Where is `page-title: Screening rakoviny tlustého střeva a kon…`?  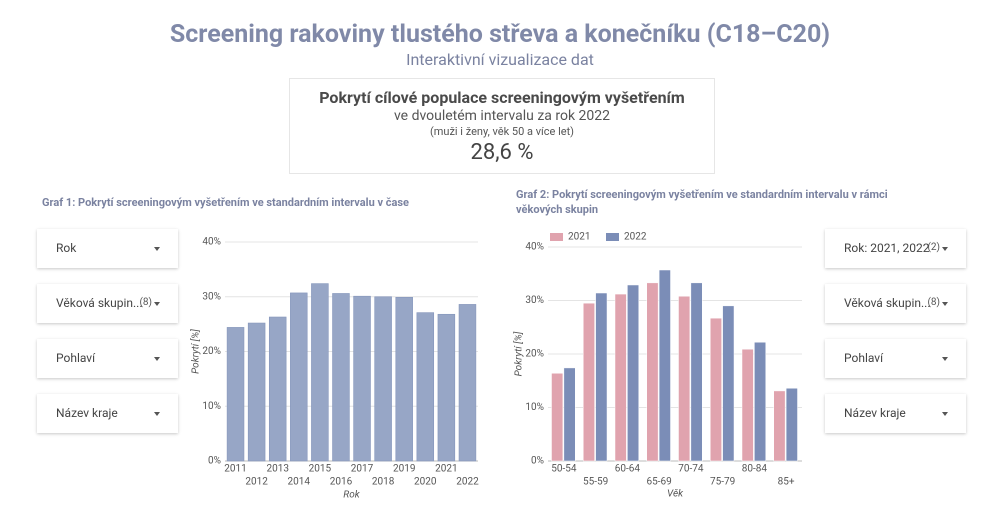
page-title: Screening rakoviny tlustého střeva a kon… is located at coordinates (500, 34).